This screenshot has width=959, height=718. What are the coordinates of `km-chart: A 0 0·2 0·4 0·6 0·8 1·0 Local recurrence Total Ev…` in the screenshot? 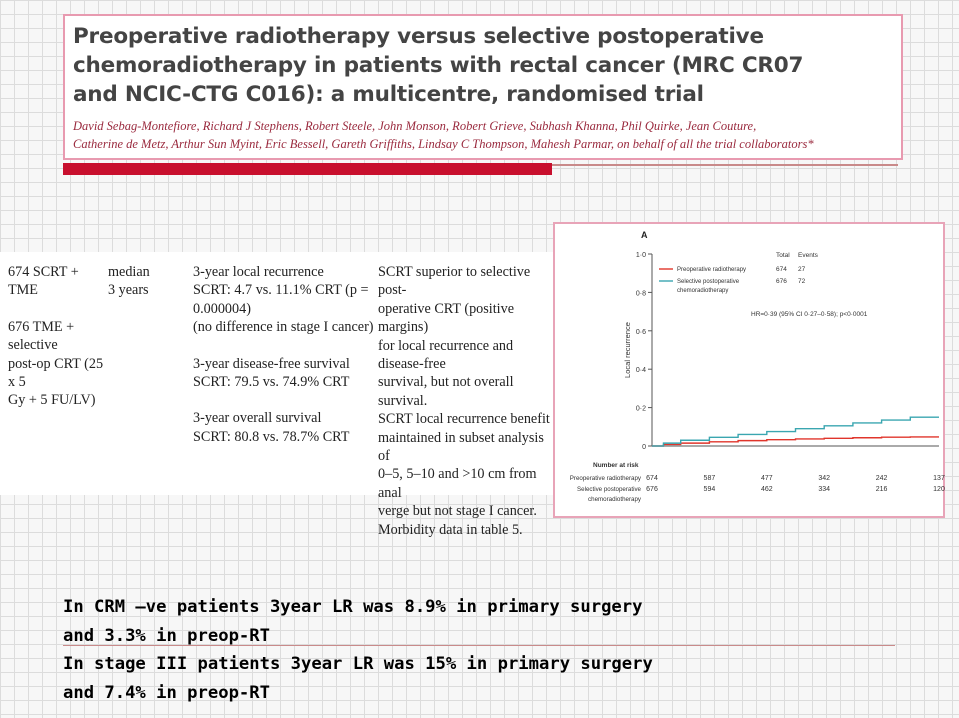 It's located at (757, 366).